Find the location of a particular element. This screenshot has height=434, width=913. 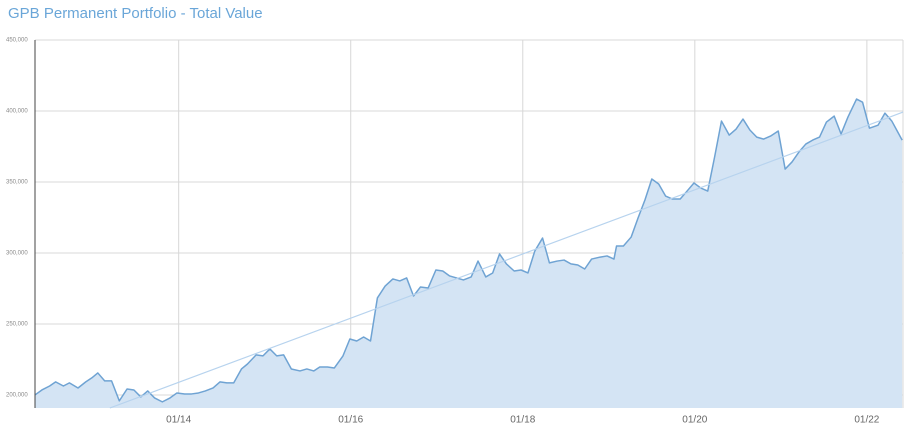

x-tick-label: 01/20 is located at coordinates (694, 420).